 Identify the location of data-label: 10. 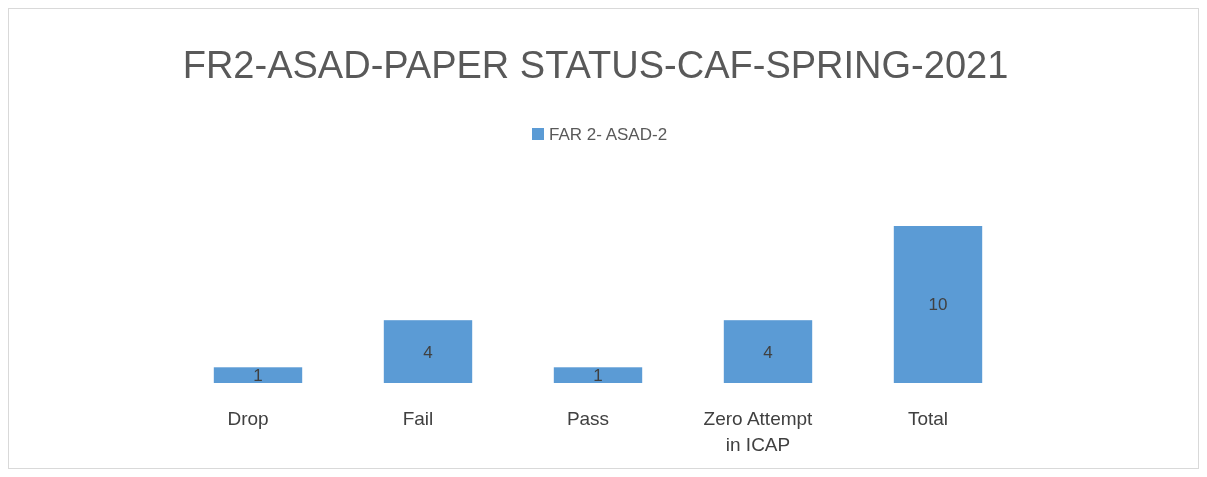
(938, 305).